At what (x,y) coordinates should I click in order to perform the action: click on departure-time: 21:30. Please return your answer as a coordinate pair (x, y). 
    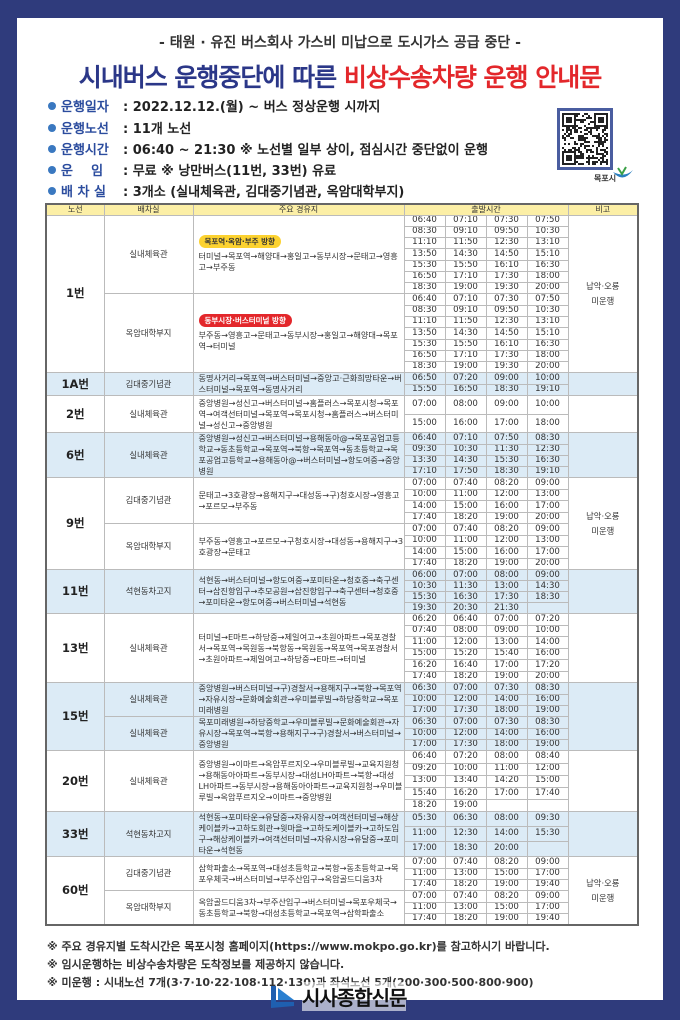
    Looking at the image, I should click on (506, 608).